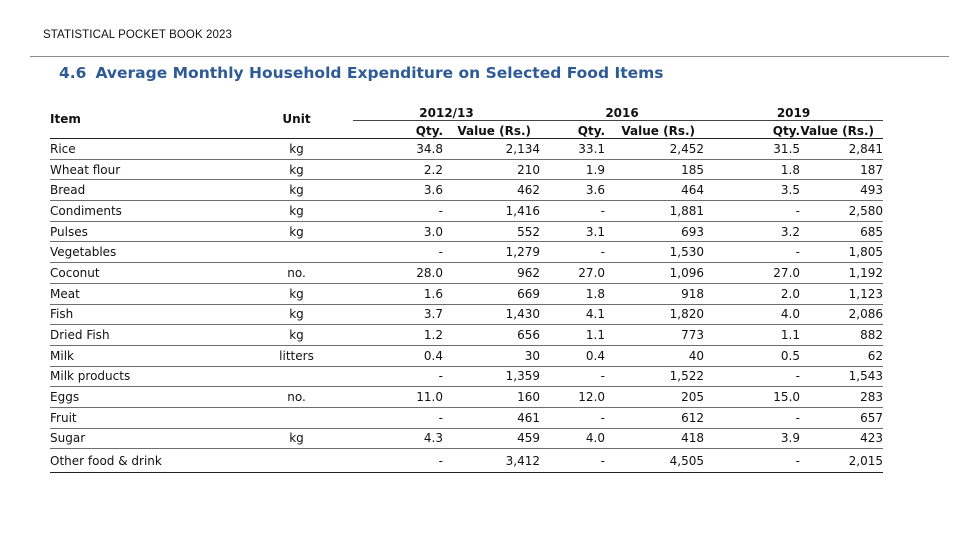 The width and height of the screenshot is (980, 551). I want to click on cell-value-2012-13: 962, so click(492, 273).